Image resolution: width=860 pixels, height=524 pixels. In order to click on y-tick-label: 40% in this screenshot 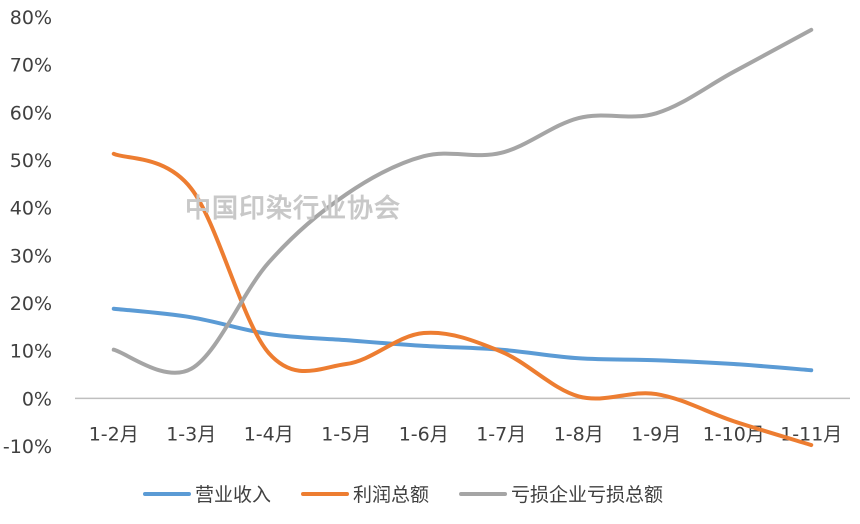, I will do `click(31, 209)`.